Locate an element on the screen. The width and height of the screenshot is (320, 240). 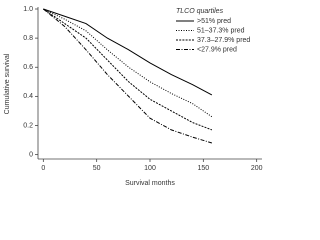
x-axis-label: Survival months is located at coordinates (150, 183).